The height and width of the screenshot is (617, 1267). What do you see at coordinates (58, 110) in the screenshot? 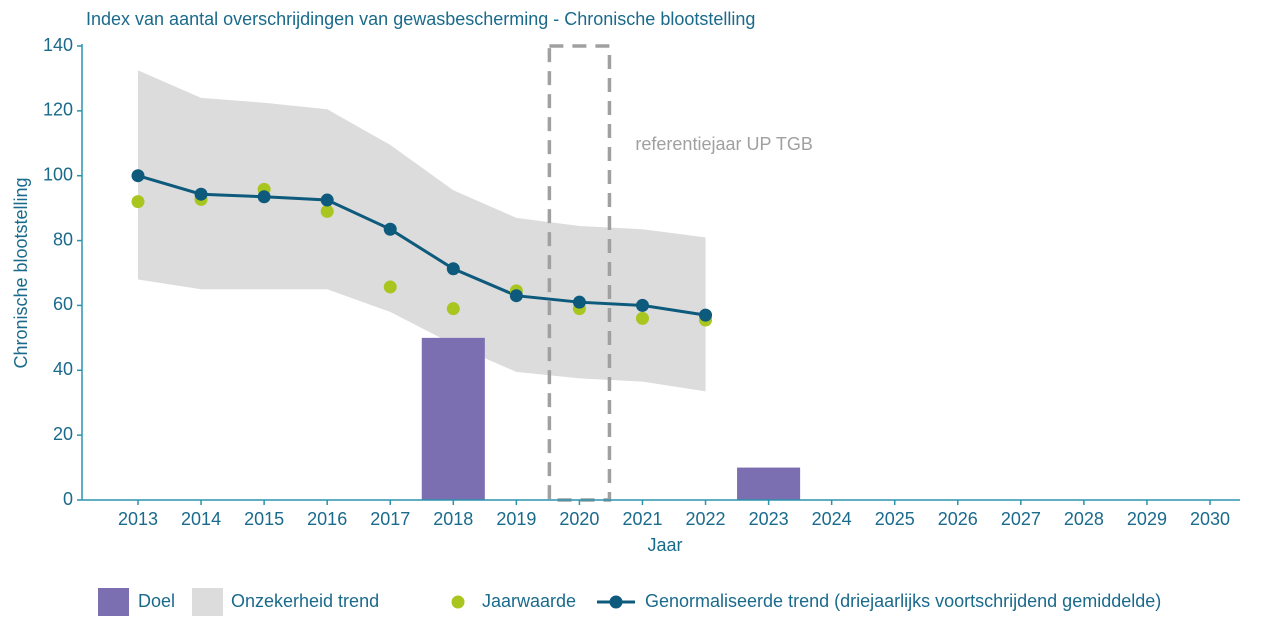
I see `y-tick-label: 120` at bounding box center [58, 110].